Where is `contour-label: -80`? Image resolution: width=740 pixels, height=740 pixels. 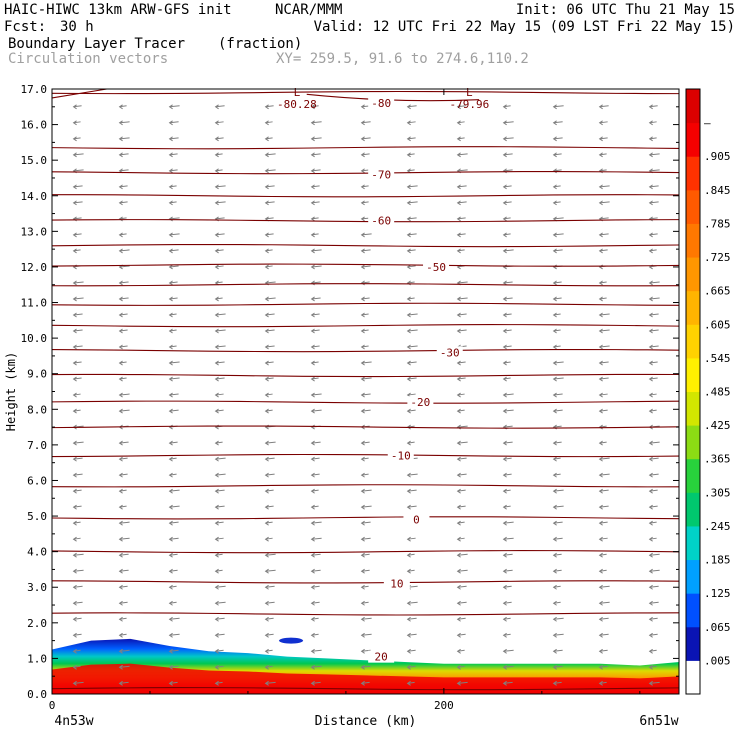 contour-label: -80 is located at coordinates (381, 103).